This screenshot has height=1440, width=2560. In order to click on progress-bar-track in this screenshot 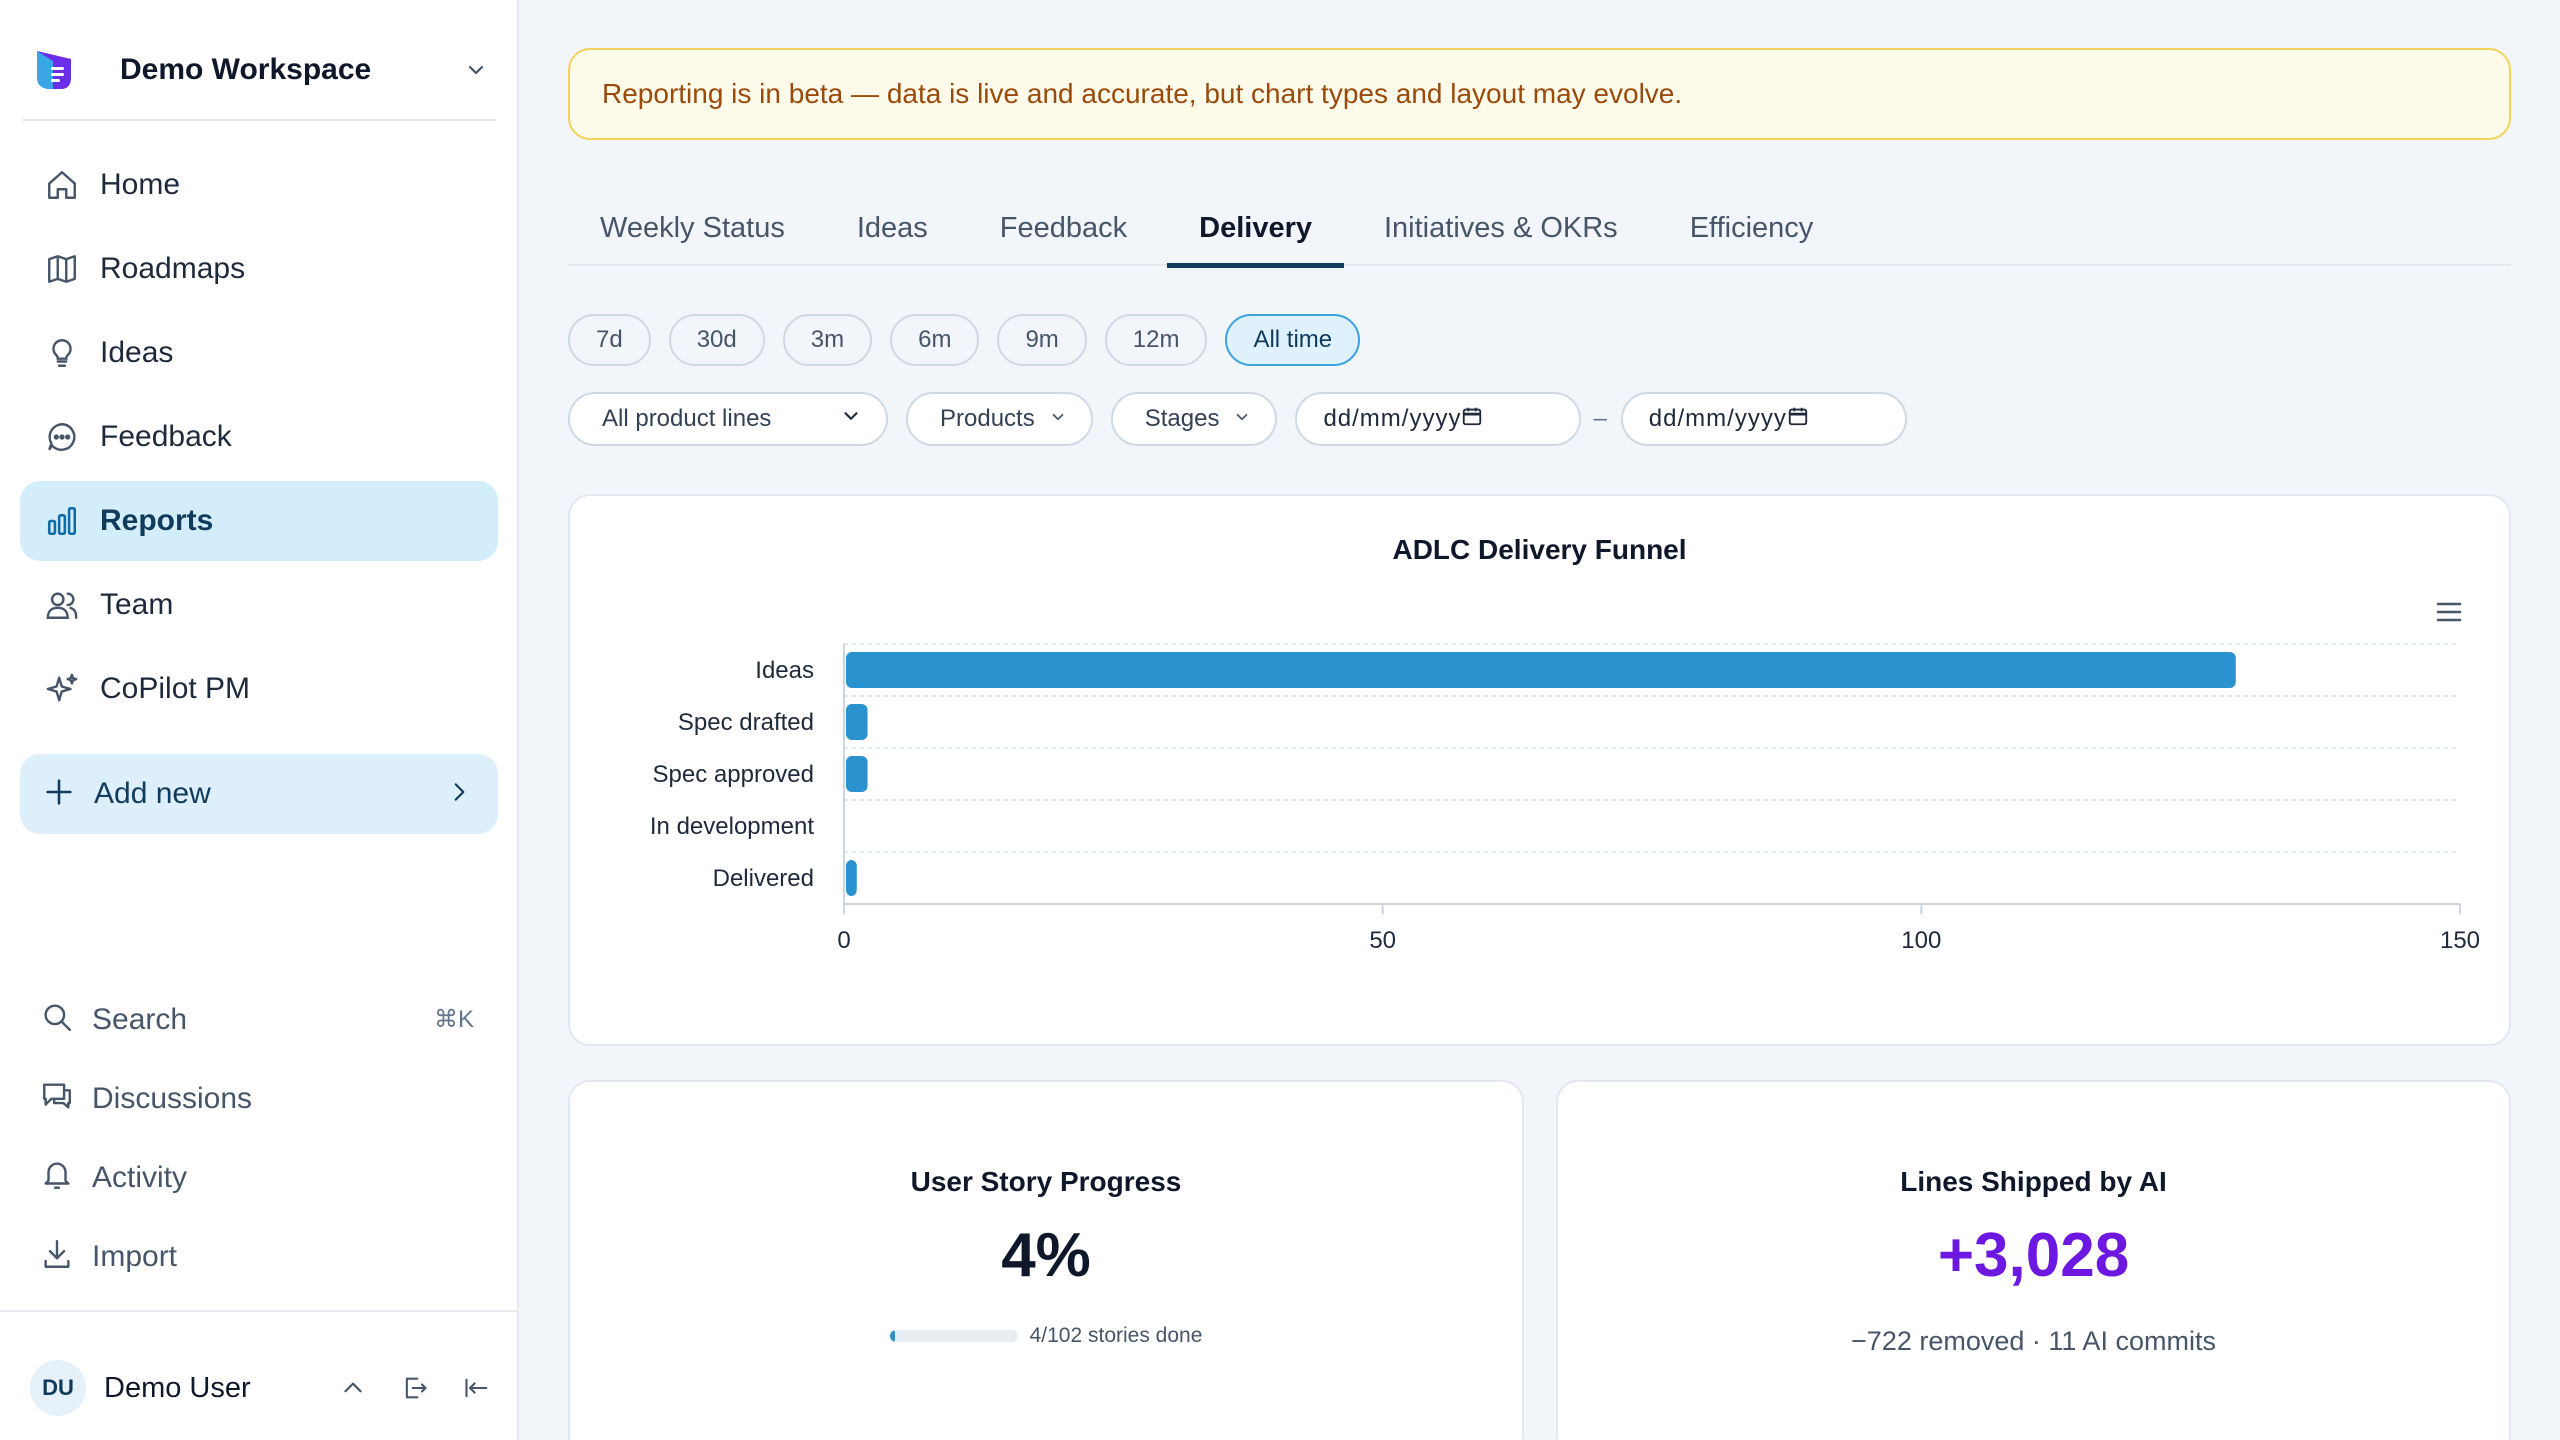, I will do `click(953, 1336)`.